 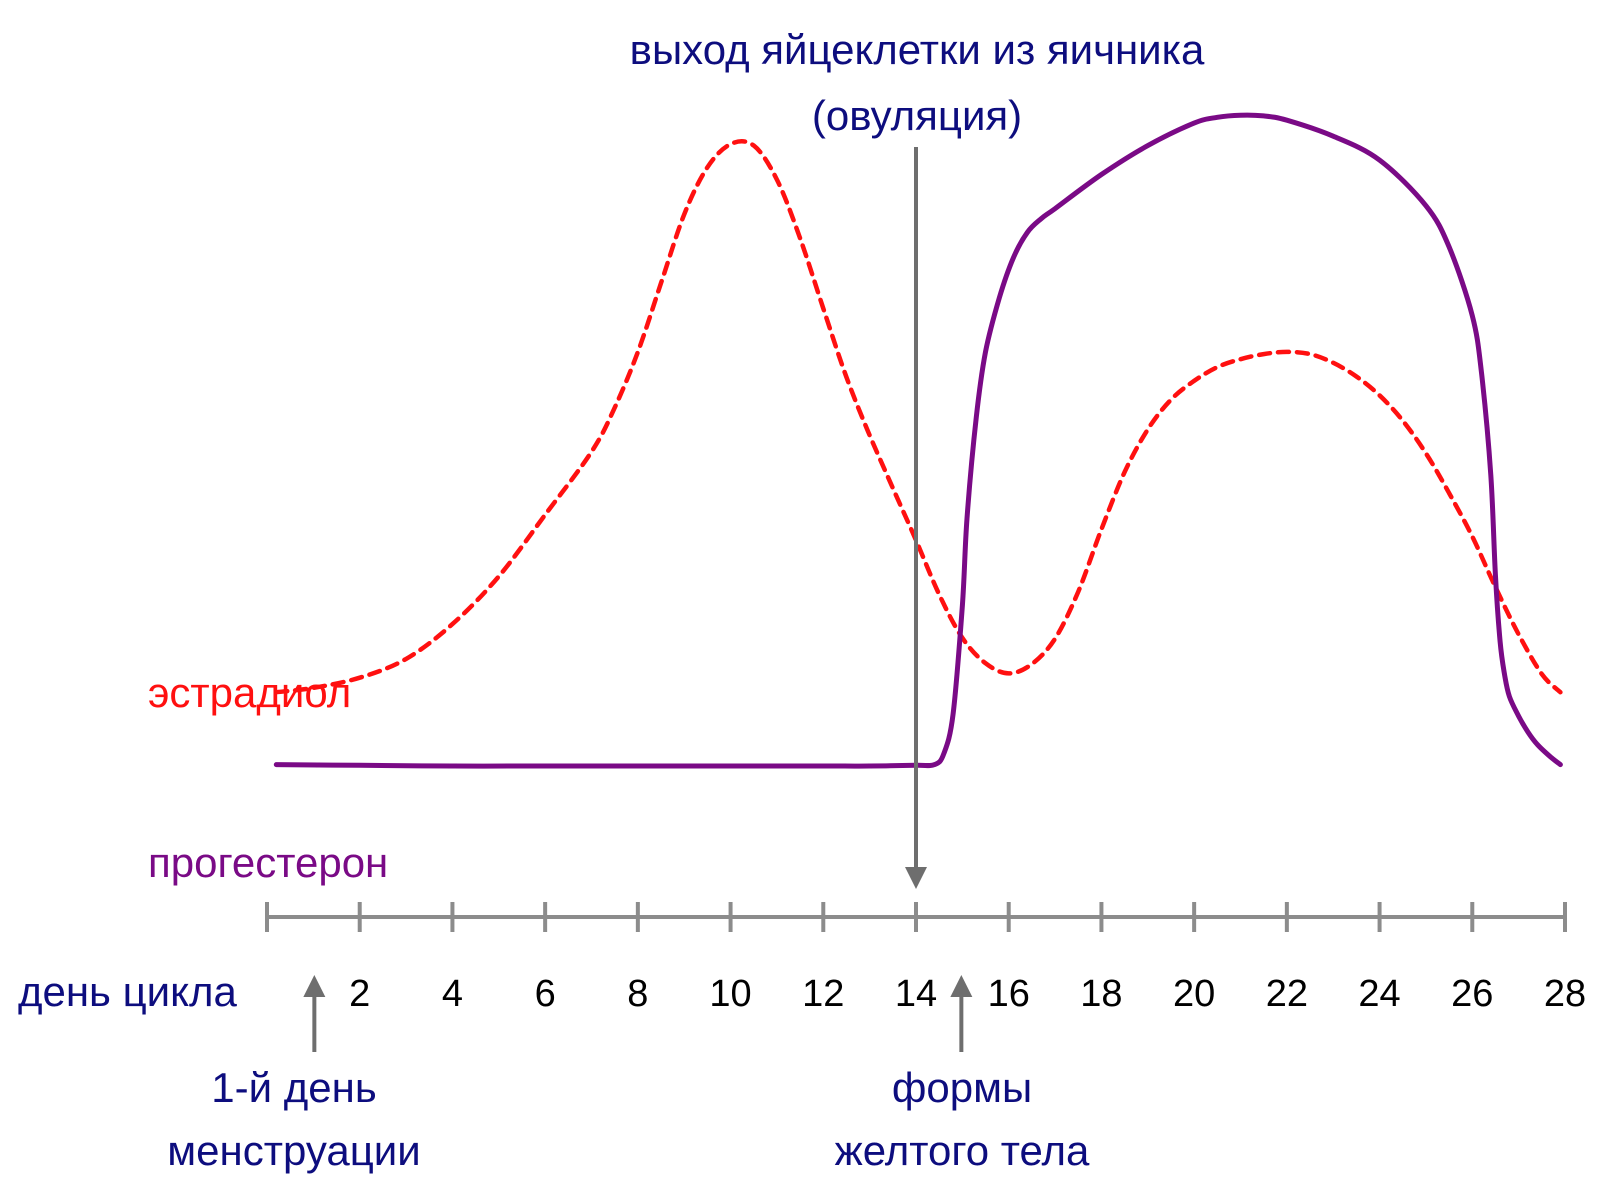 What do you see at coordinates (293, 1150) in the screenshot?
I see `menstruation-label-line2: менструации` at bounding box center [293, 1150].